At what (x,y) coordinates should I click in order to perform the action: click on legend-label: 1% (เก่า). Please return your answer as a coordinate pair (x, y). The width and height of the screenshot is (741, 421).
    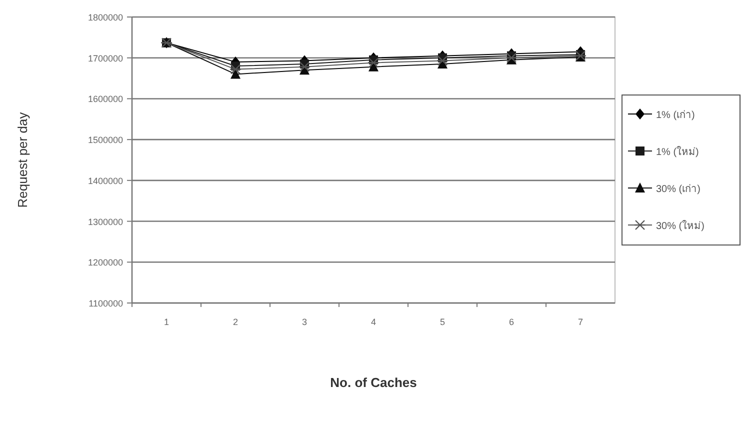
    Looking at the image, I should click on (675, 115).